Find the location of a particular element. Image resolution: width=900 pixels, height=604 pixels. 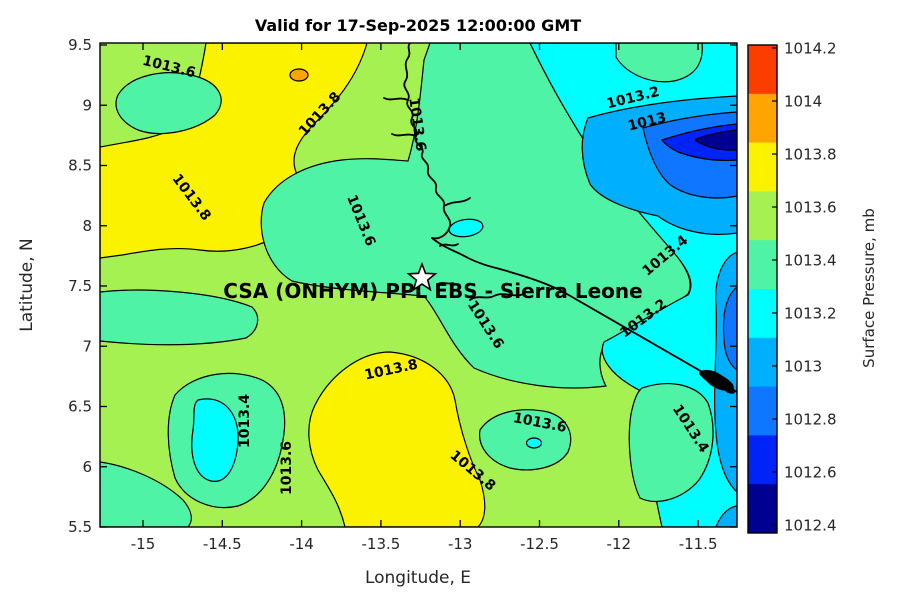

y-axis-label: Latitude, N is located at coordinates (27, 285).